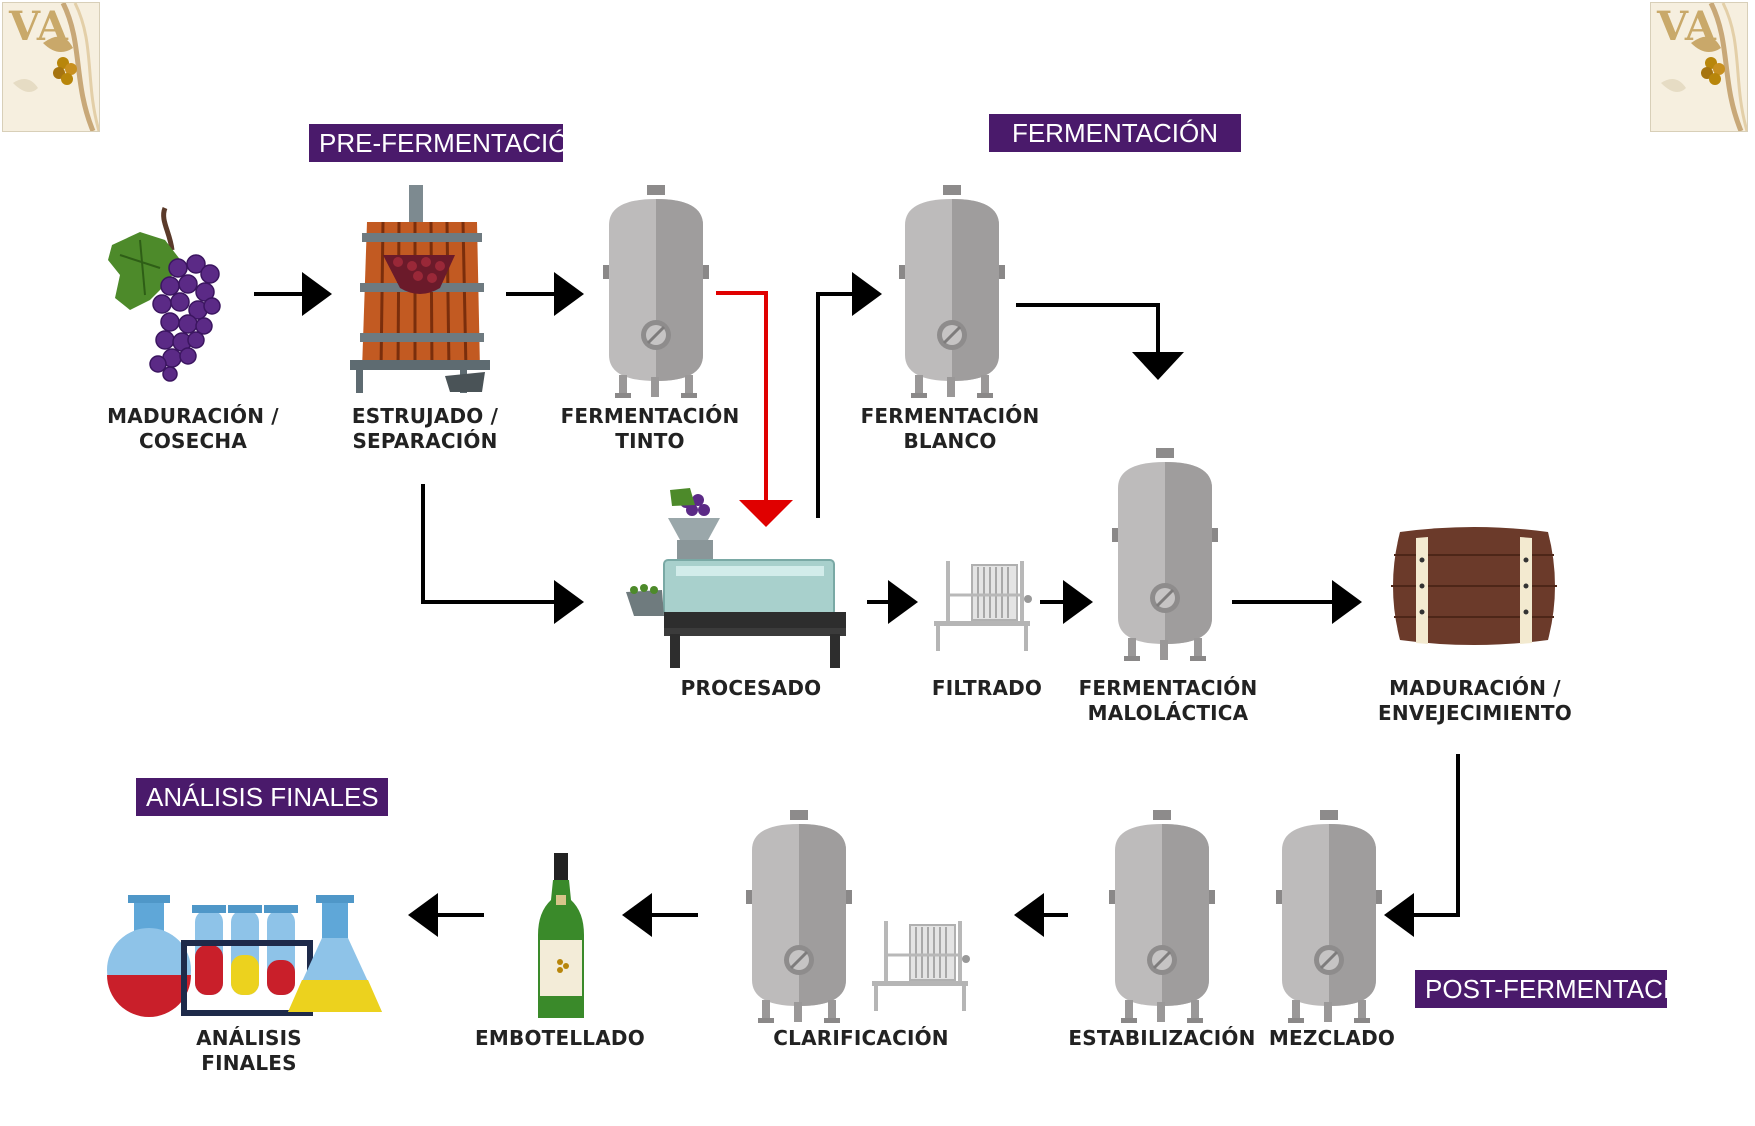  I want to click on label-analisis-finales: ANÁLISIS FINALES, so click(249, 1050).